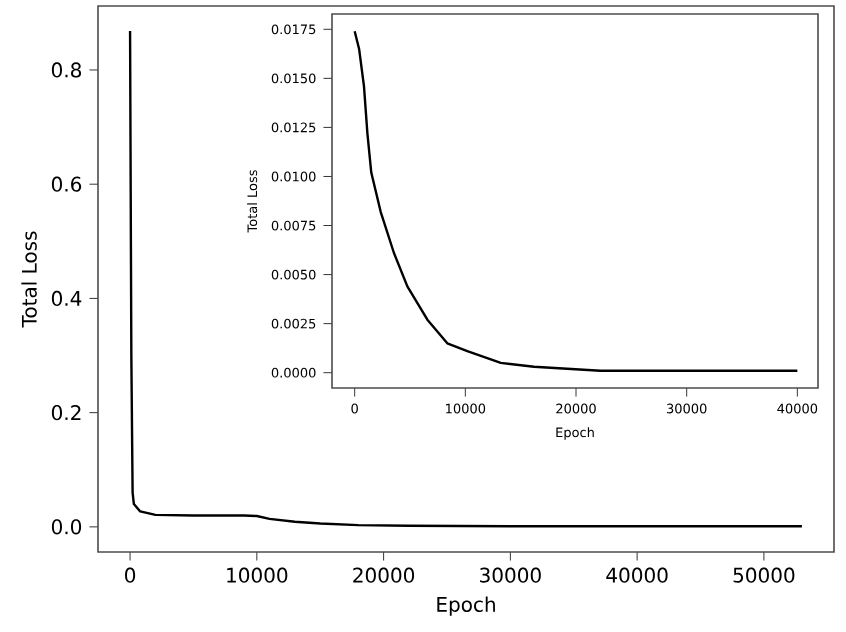  What do you see at coordinates (510, 575) in the screenshot?
I see `x-tick-label: 30000` at bounding box center [510, 575].